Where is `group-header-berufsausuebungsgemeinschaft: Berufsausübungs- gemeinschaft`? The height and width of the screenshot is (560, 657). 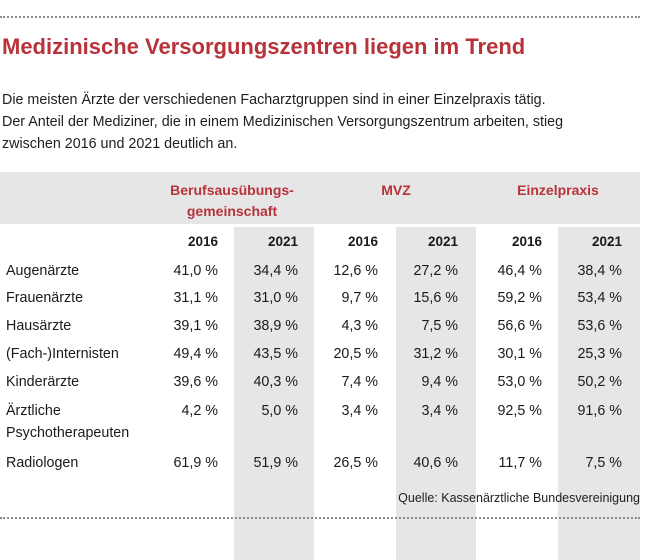 group-header-berufsausuebungsgemeinschaft: Berufsausübungs- gemeinschaft is located at coordinates (232, 200).